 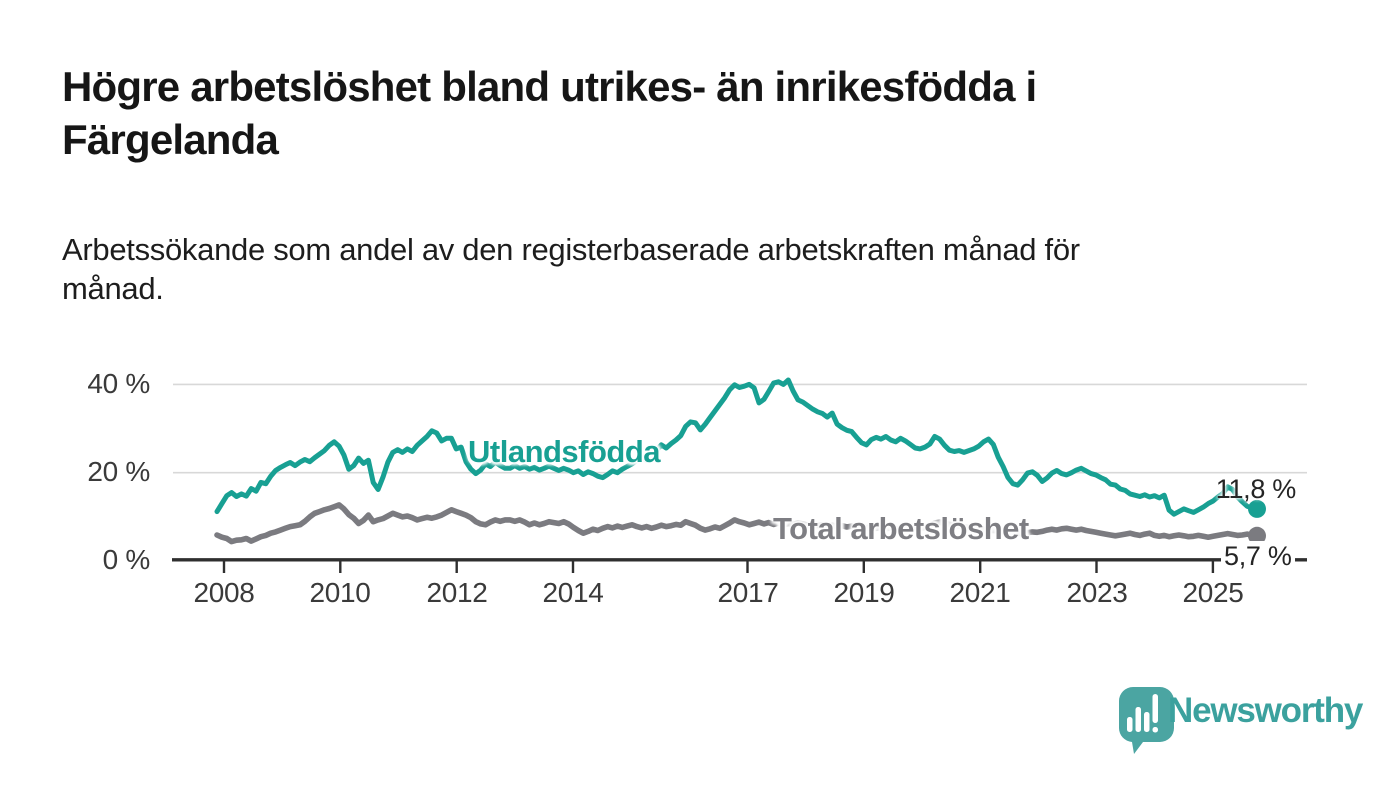 What do you see at coordinates (113, 288) in the screenshot?
I see `page-subtitle-line2: månad.` at bounding box center [113, 288].